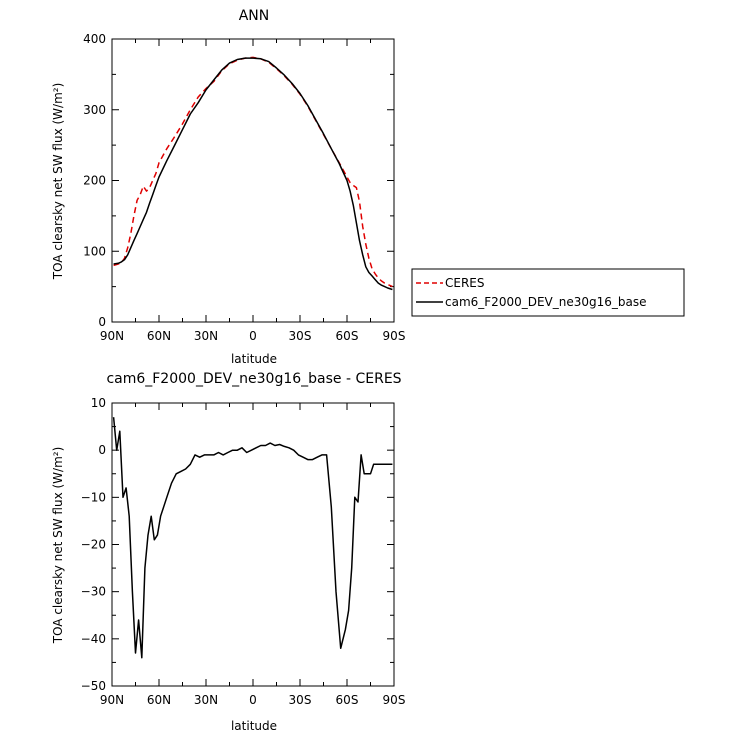 This screenshot has height=736, width=733. Describe the element at coordinates (546, 302) in the screenshot. I see `legend-label-model: cam6_F2000_DEV_ne30g16_base` at that location.